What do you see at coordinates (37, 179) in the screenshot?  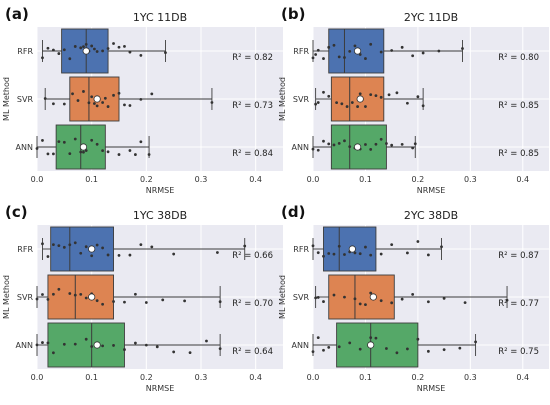 I see `x-tick-label: 0.0` at bounding box center [37, 179].